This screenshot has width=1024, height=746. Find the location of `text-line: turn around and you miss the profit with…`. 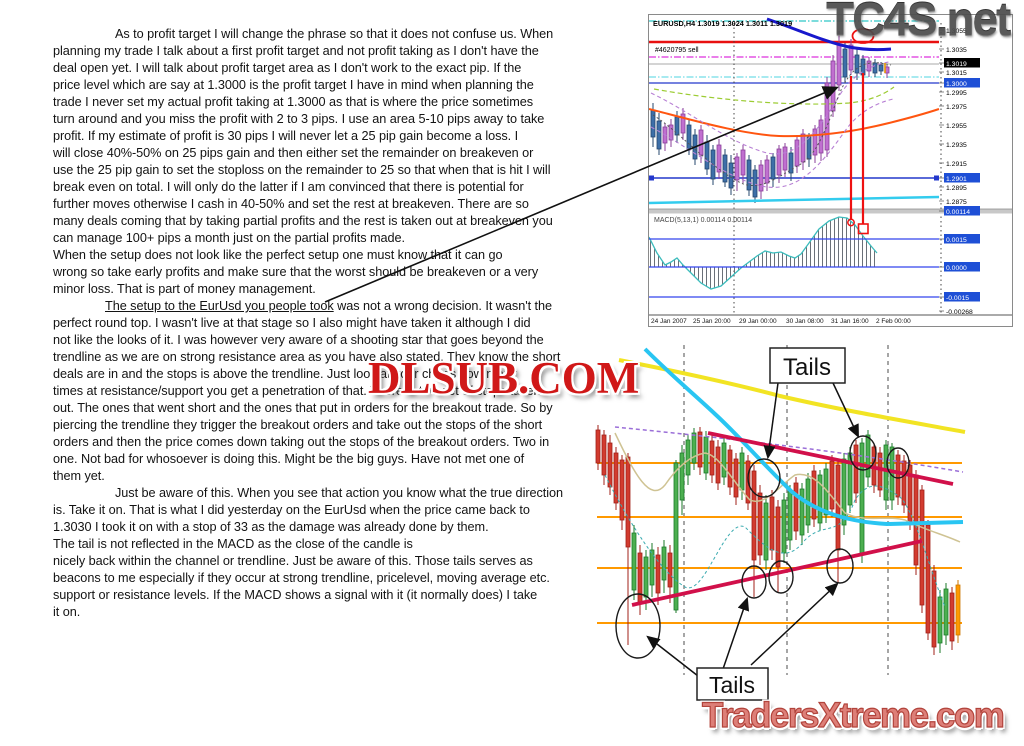

text-line: turn around and you miss the profit with… is located at coordinates (299, 119).